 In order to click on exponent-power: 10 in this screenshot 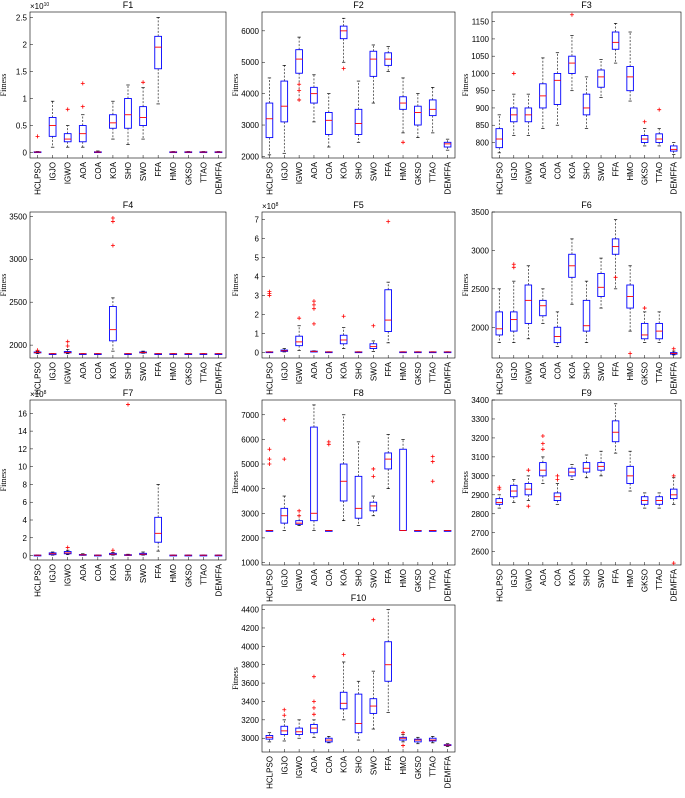, I will do `click(47, 5)`.